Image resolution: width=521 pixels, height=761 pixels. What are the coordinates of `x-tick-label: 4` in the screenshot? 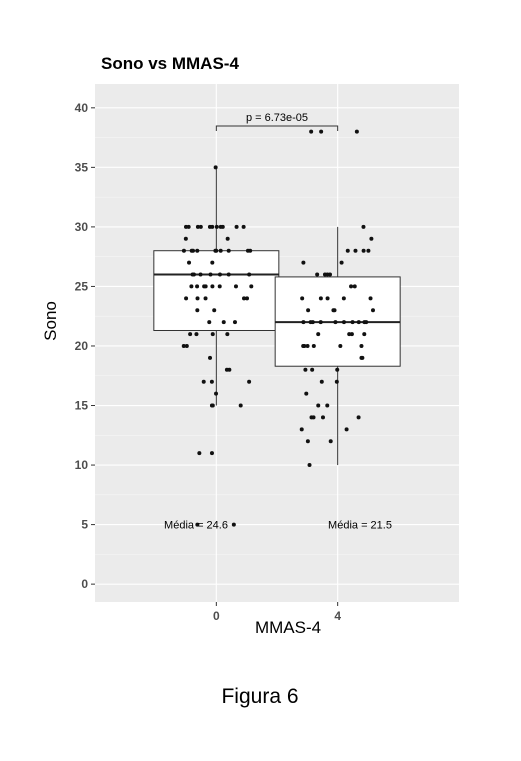 It's located at (337, 616).